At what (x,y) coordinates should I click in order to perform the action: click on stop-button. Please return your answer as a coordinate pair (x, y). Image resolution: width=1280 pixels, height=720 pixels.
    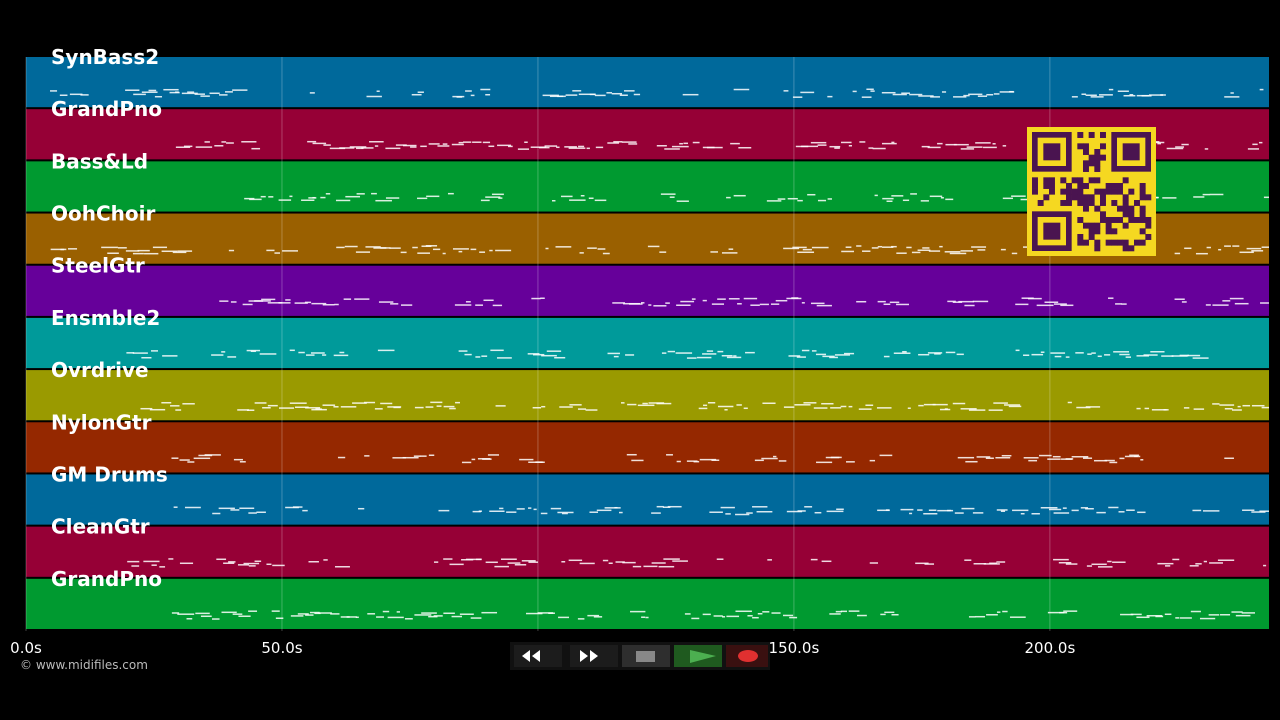
    Looking at the image, I should click on (646, 656).